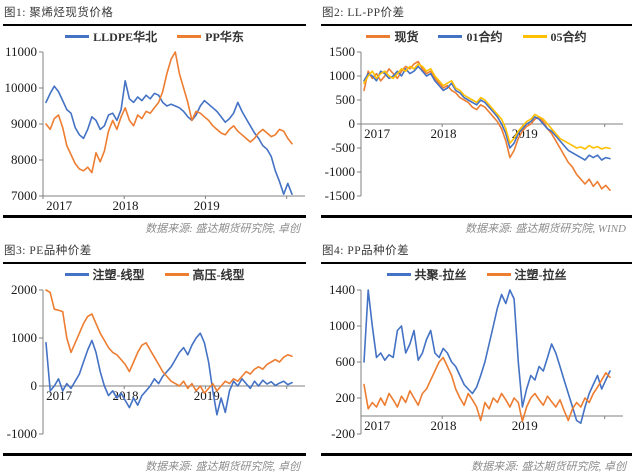  Describe the element at coordinates (154, 252) in the screenshot. I see `figure3-title: 图3: PE品种价差` at that location.